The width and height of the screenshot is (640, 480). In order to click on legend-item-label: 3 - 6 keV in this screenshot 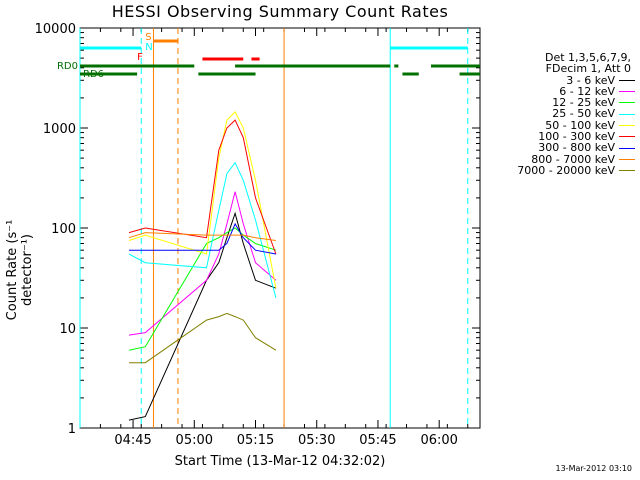, I will do `click(590, 80)`.